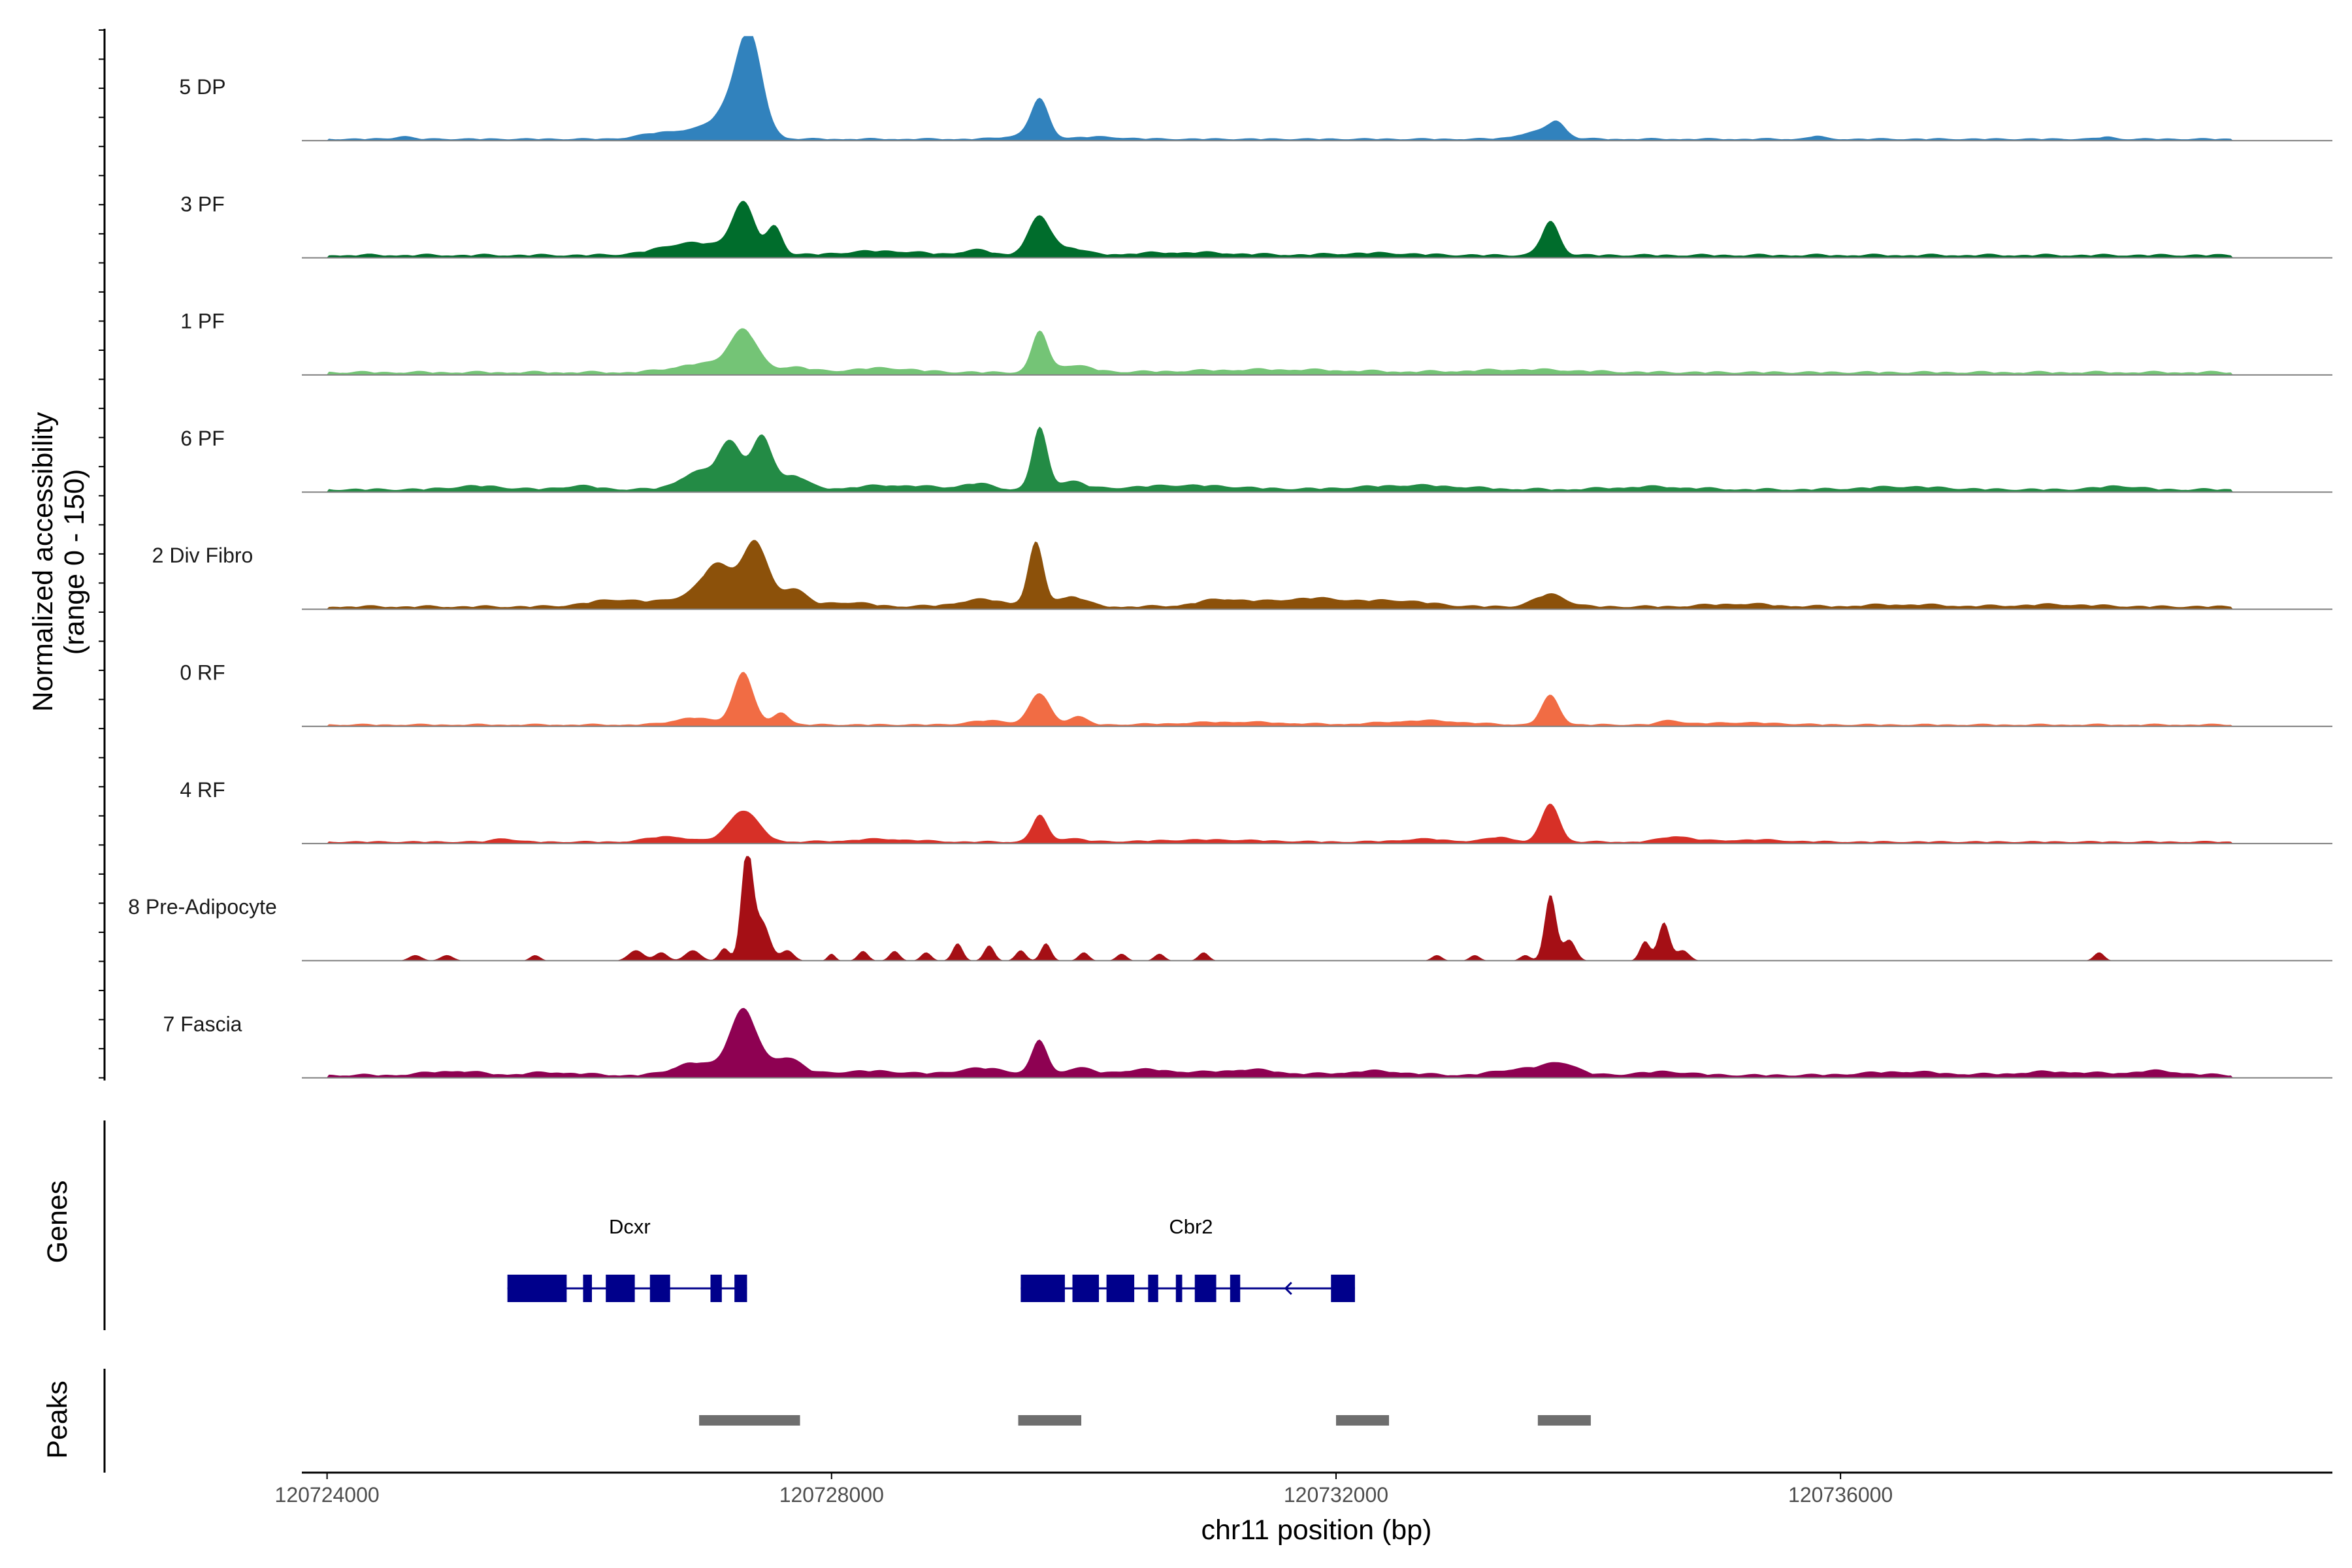  I want to click on gene-label: Cbr2, so click(1191, 1226).